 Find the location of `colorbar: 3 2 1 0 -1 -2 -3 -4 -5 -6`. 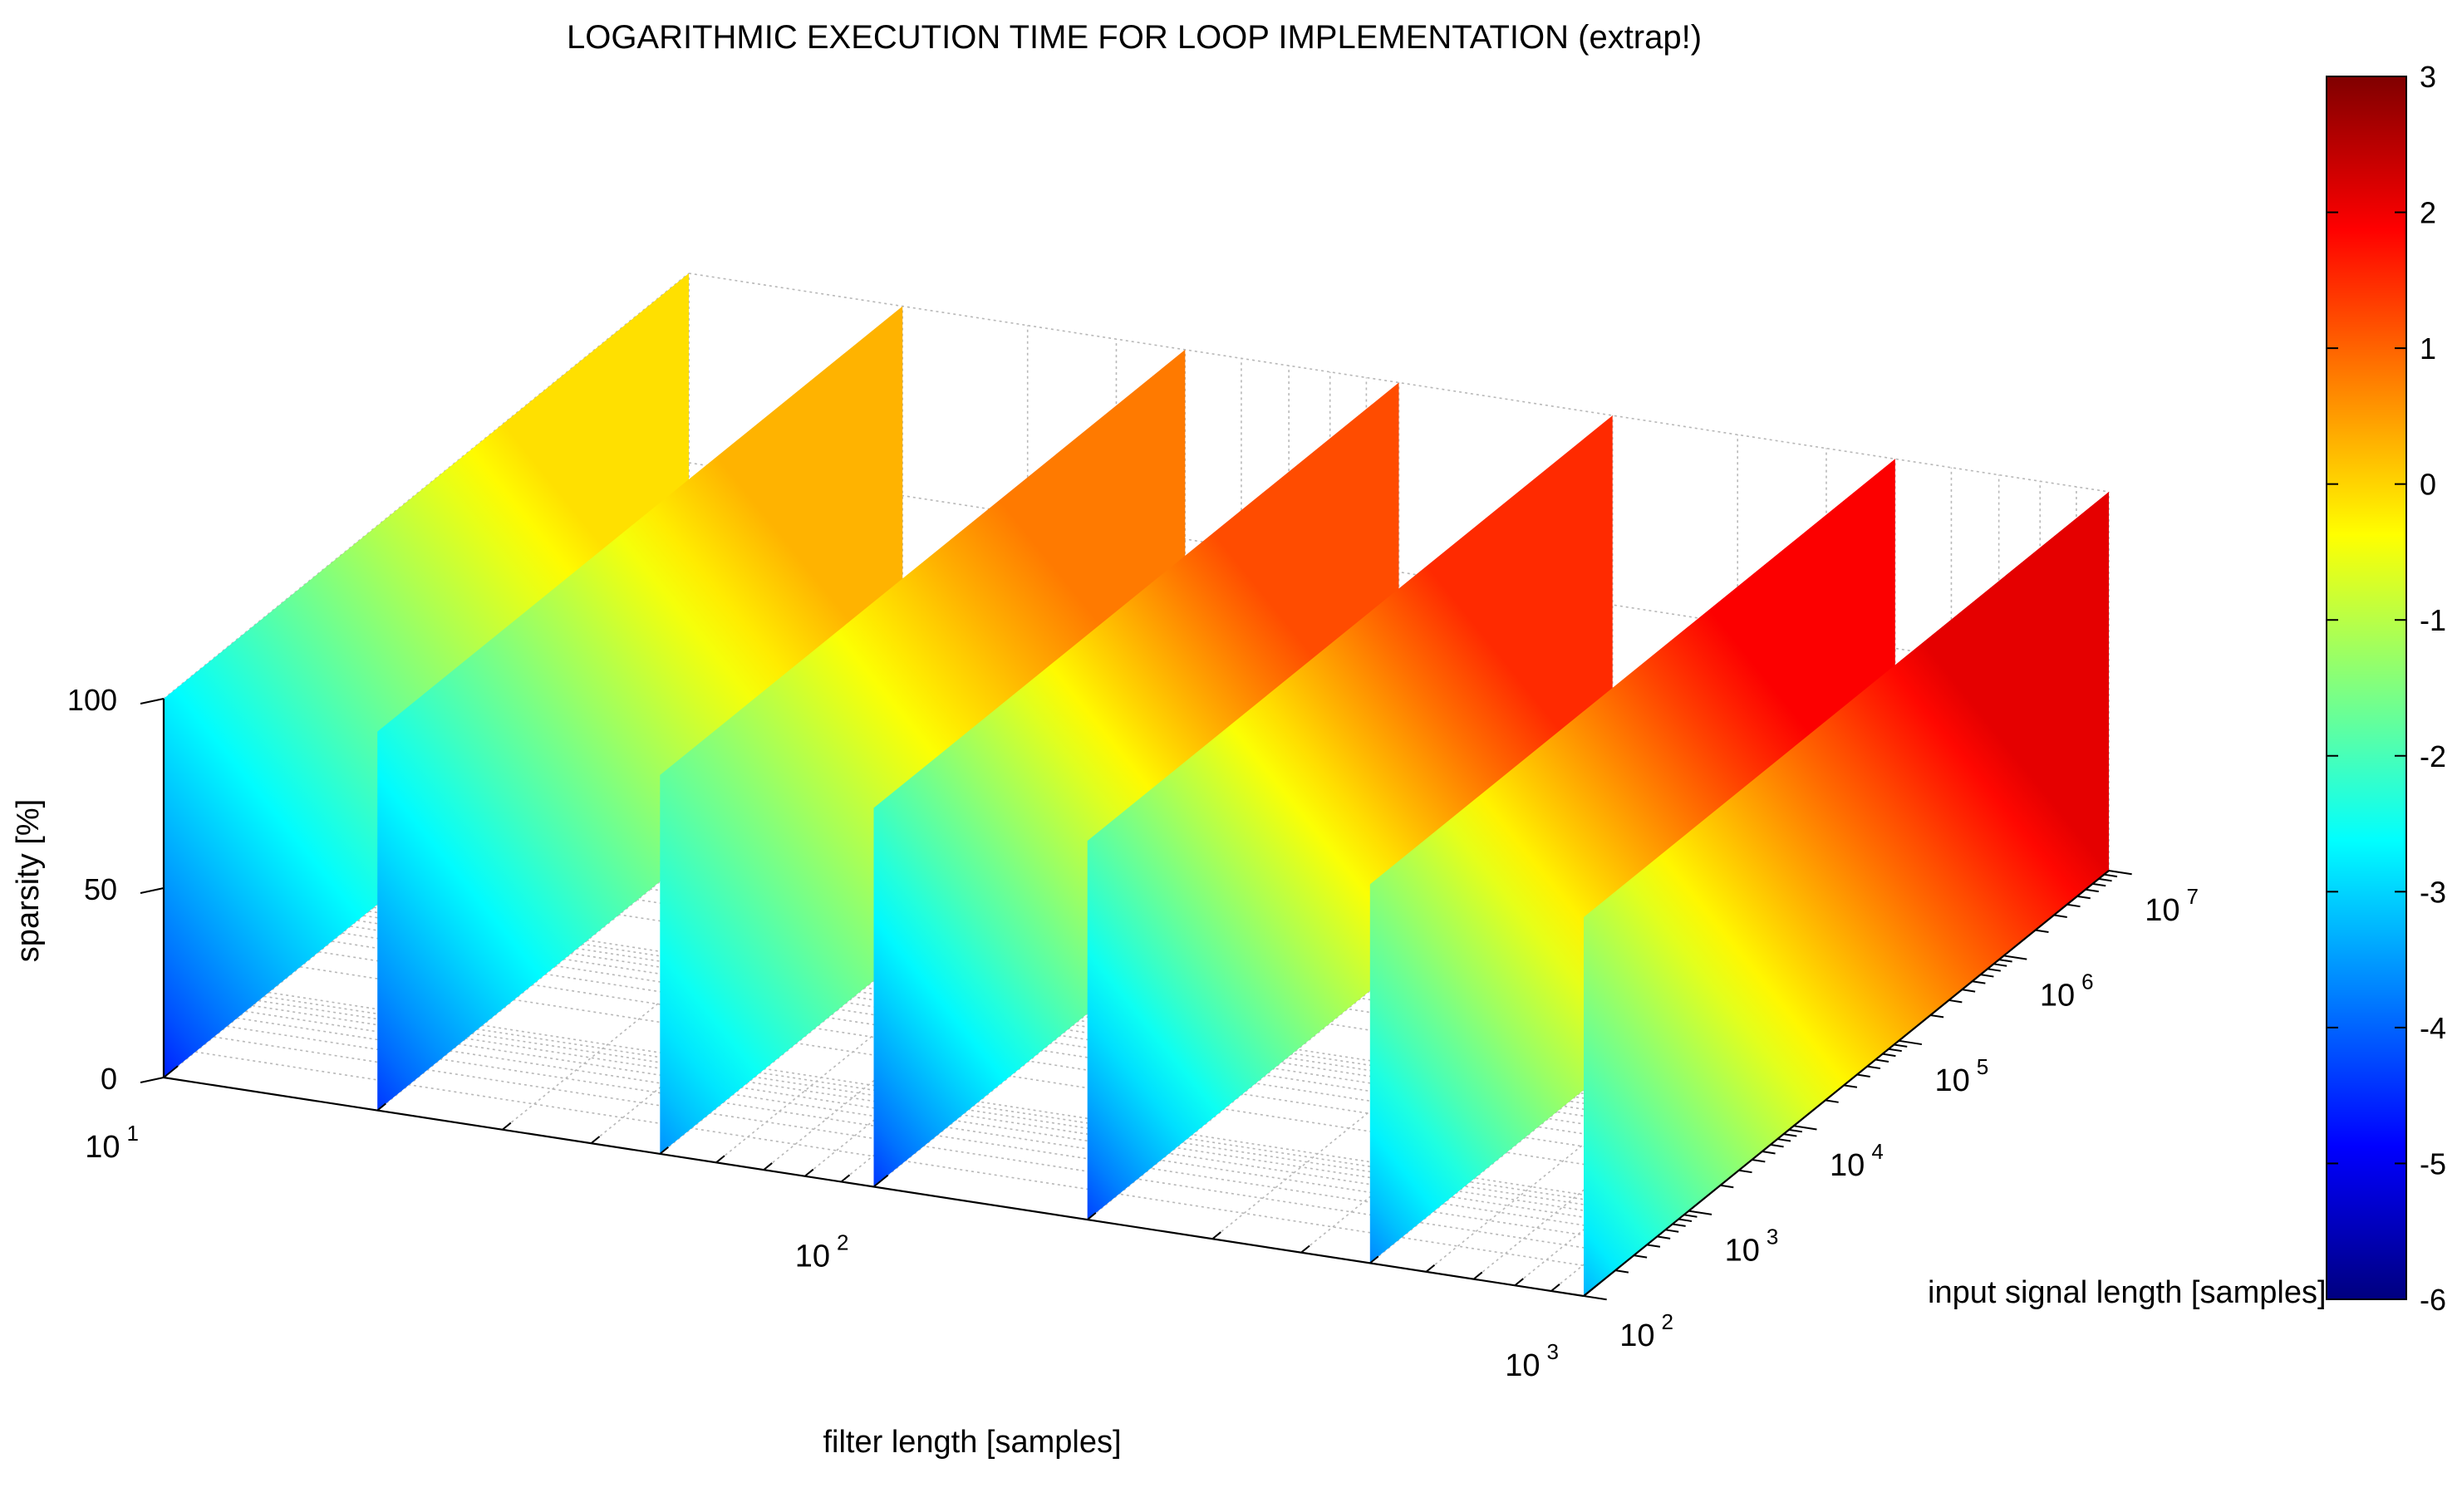

colorbar: 3 2 1 0 -1 -2 -3 -4 -5 -6 is located at coordinates (2386, 688).